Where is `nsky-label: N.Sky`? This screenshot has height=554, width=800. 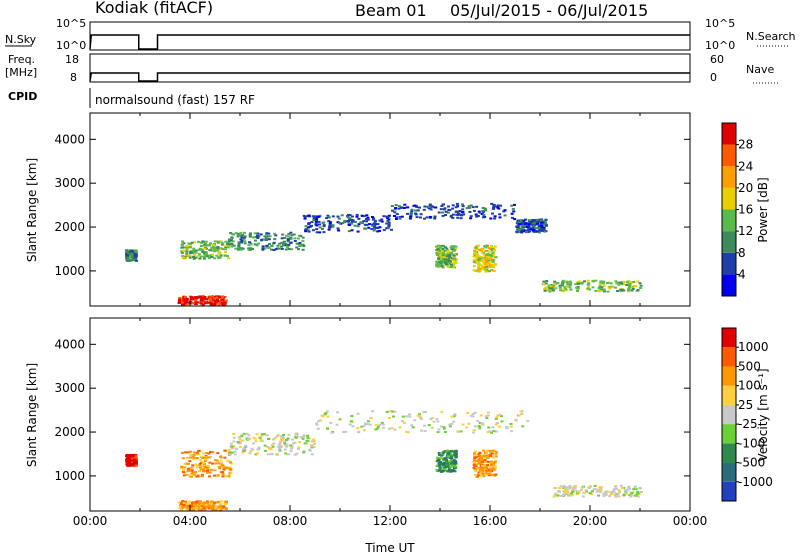
nsky-label: N.Sky is located at coordinates (21, 39).